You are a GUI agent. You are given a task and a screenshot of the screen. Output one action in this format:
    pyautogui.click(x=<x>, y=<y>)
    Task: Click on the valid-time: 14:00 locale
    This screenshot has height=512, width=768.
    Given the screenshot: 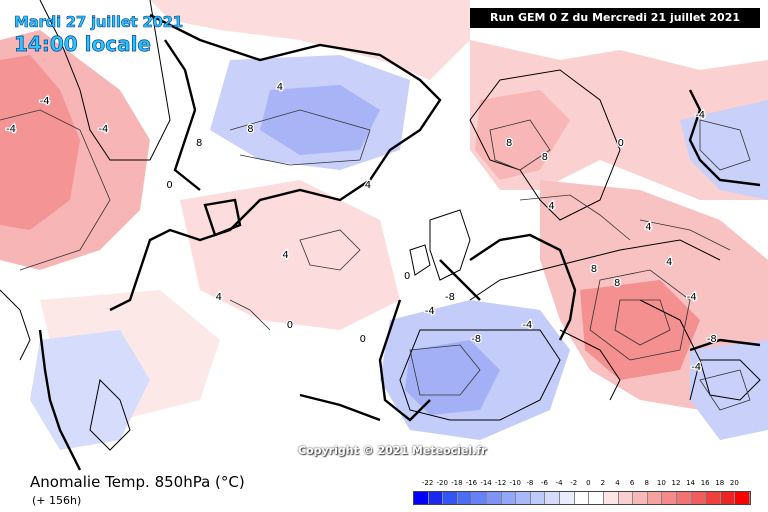 What is the action you would take?
    pyautogui.click(x=83, y=44)
    